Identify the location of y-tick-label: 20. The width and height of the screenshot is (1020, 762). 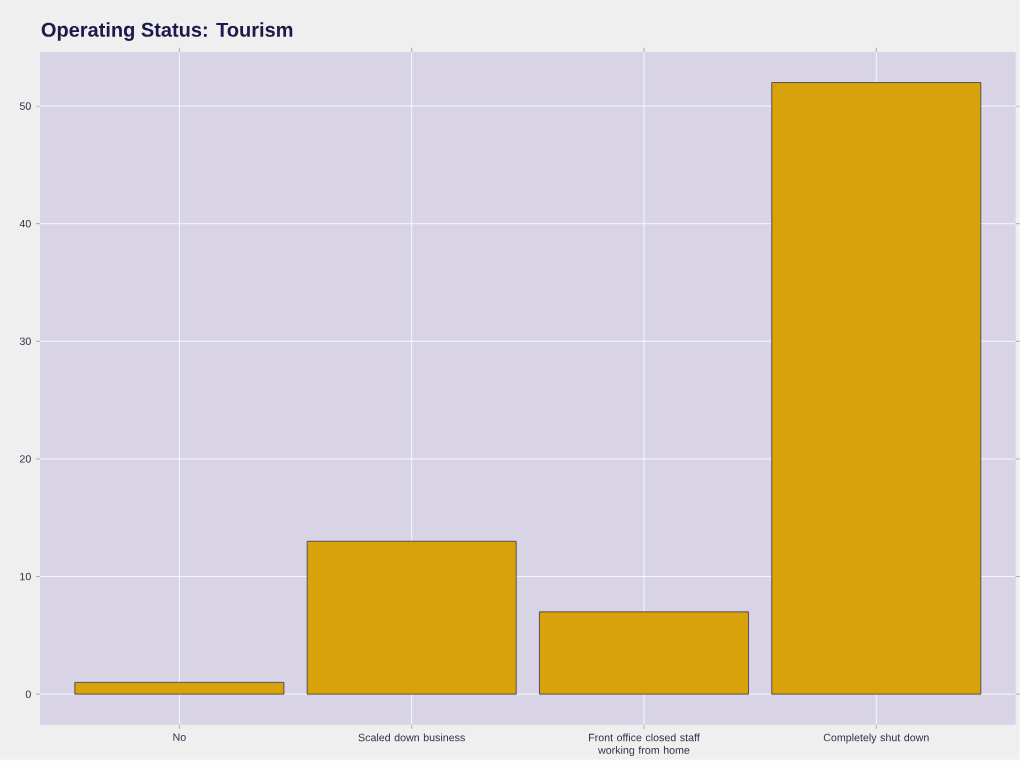
(25, 459).